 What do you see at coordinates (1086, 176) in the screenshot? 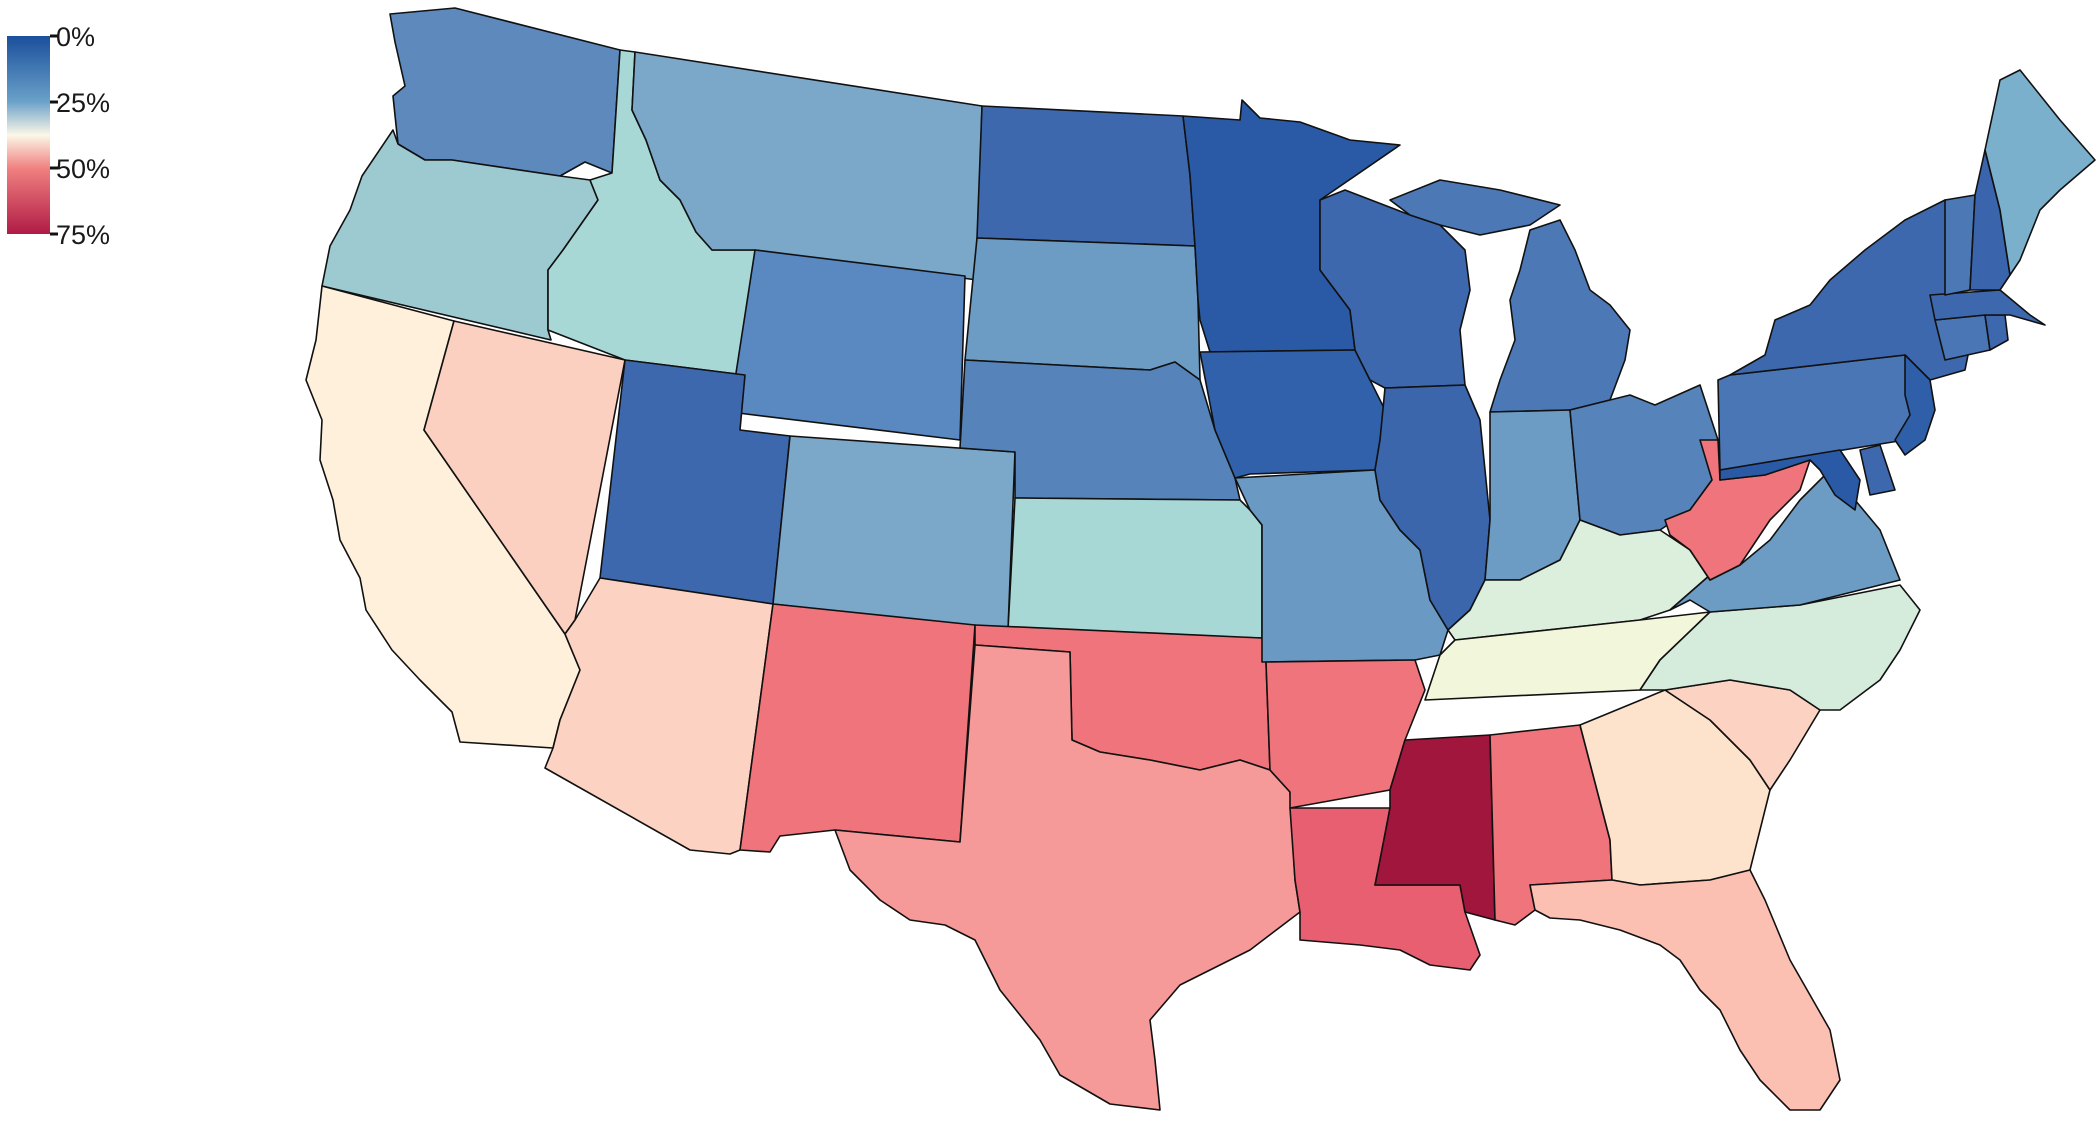
I see `state-ND` at bounding box center [1086, 176].